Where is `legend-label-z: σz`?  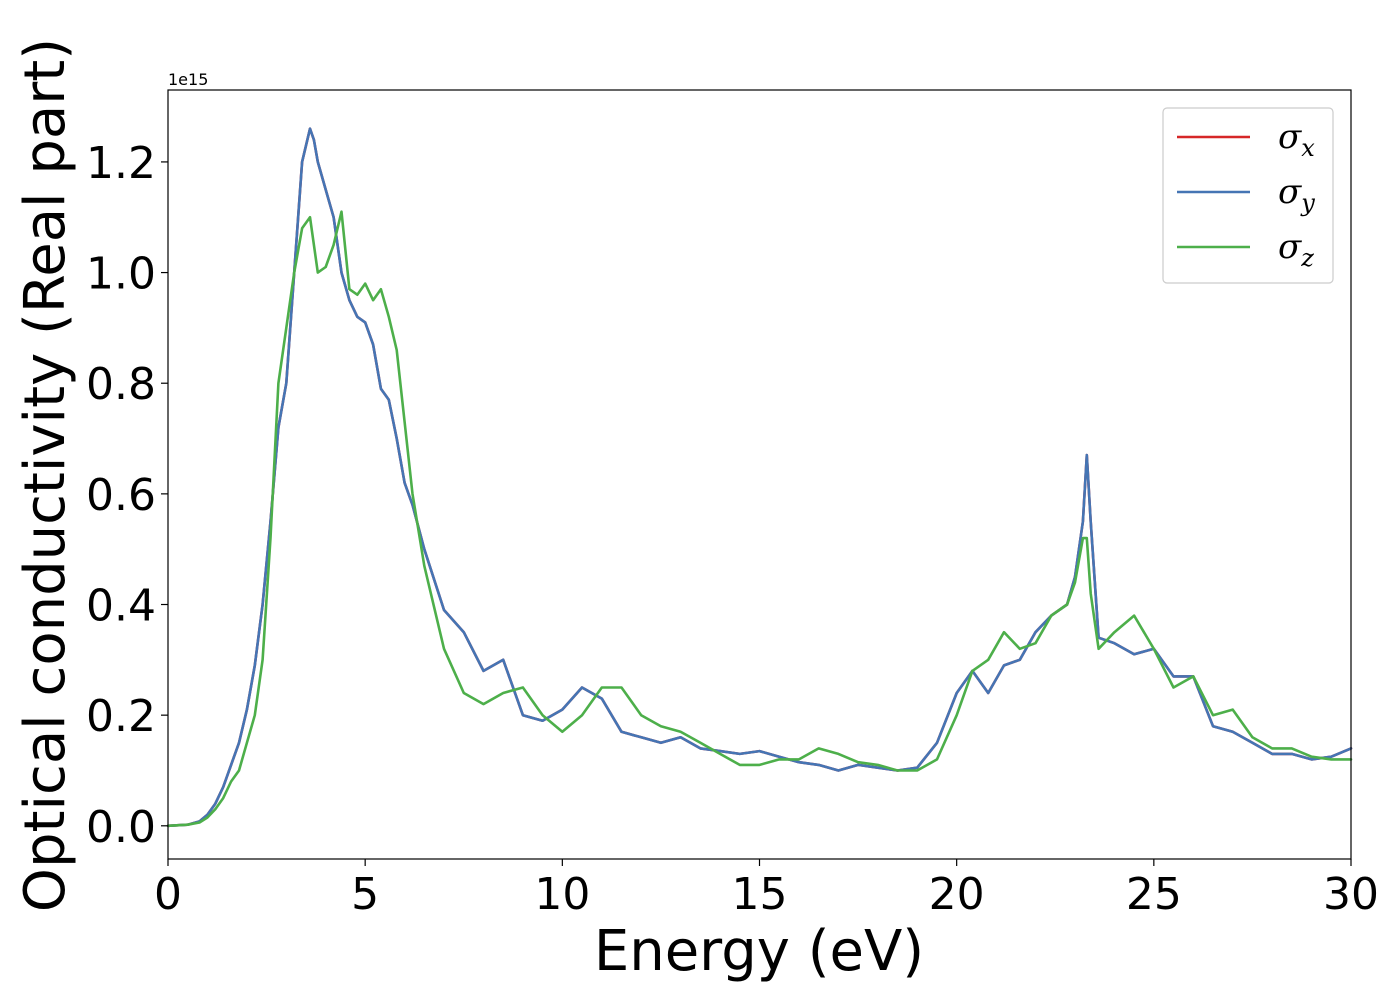
legend-label-z: σz is located at coordinates (1296, 249).